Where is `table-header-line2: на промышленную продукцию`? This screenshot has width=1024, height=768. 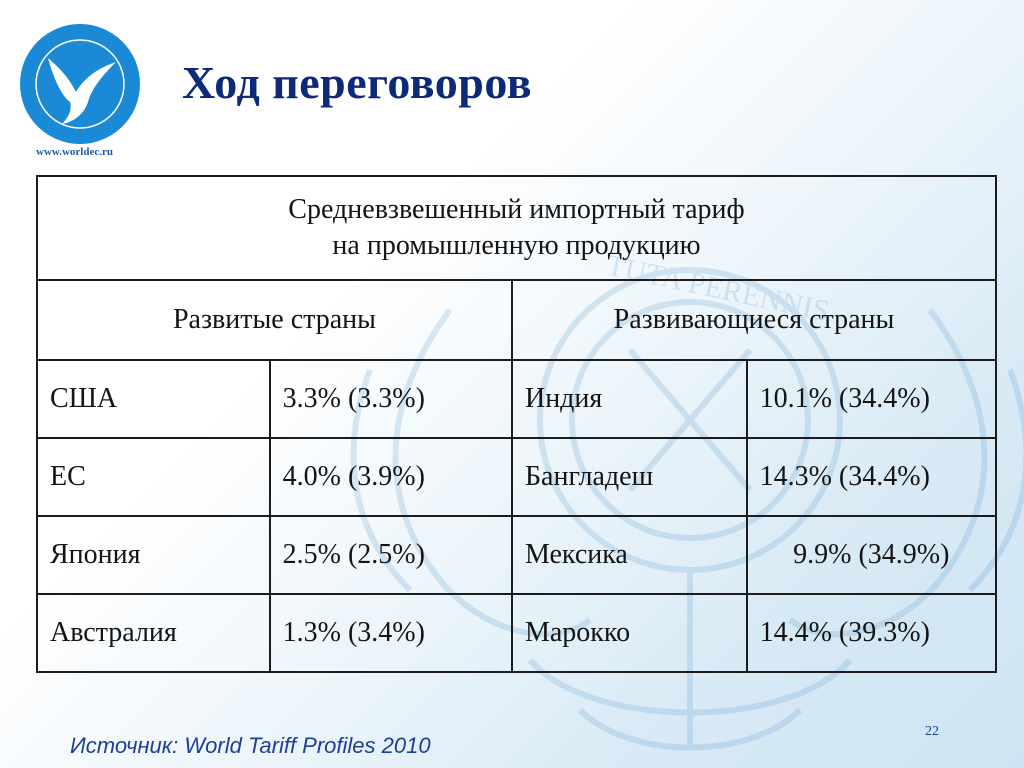
table-header-line2: на промышленную продукцию is located at coordinates (516, 245).